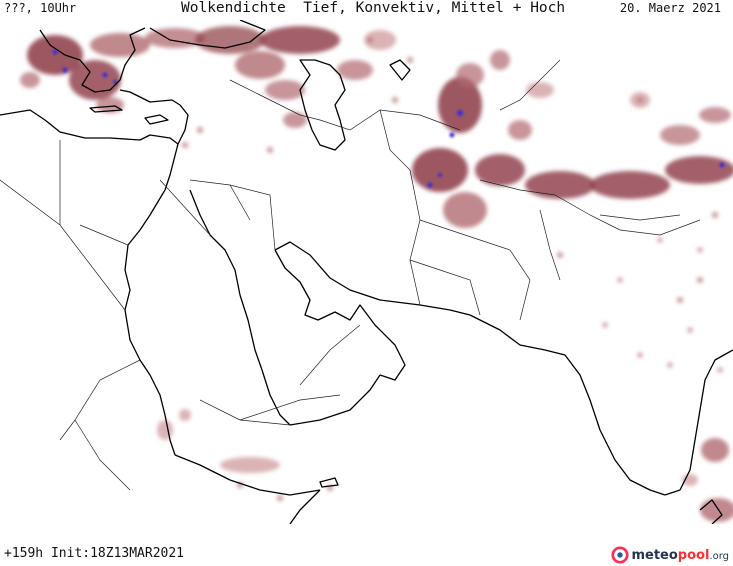  Describe the element at coordinates (92, 60) in the screenshot. I see `coastline-greece` at that location.